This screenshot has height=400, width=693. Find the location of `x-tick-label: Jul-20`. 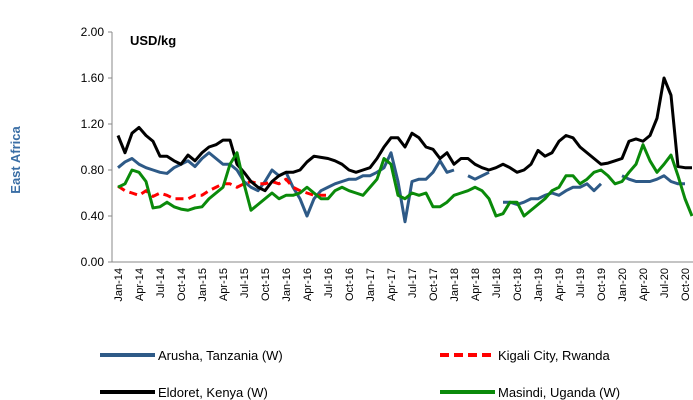

x-tick-label: Jul-20 is located at coordinates (665, 283).